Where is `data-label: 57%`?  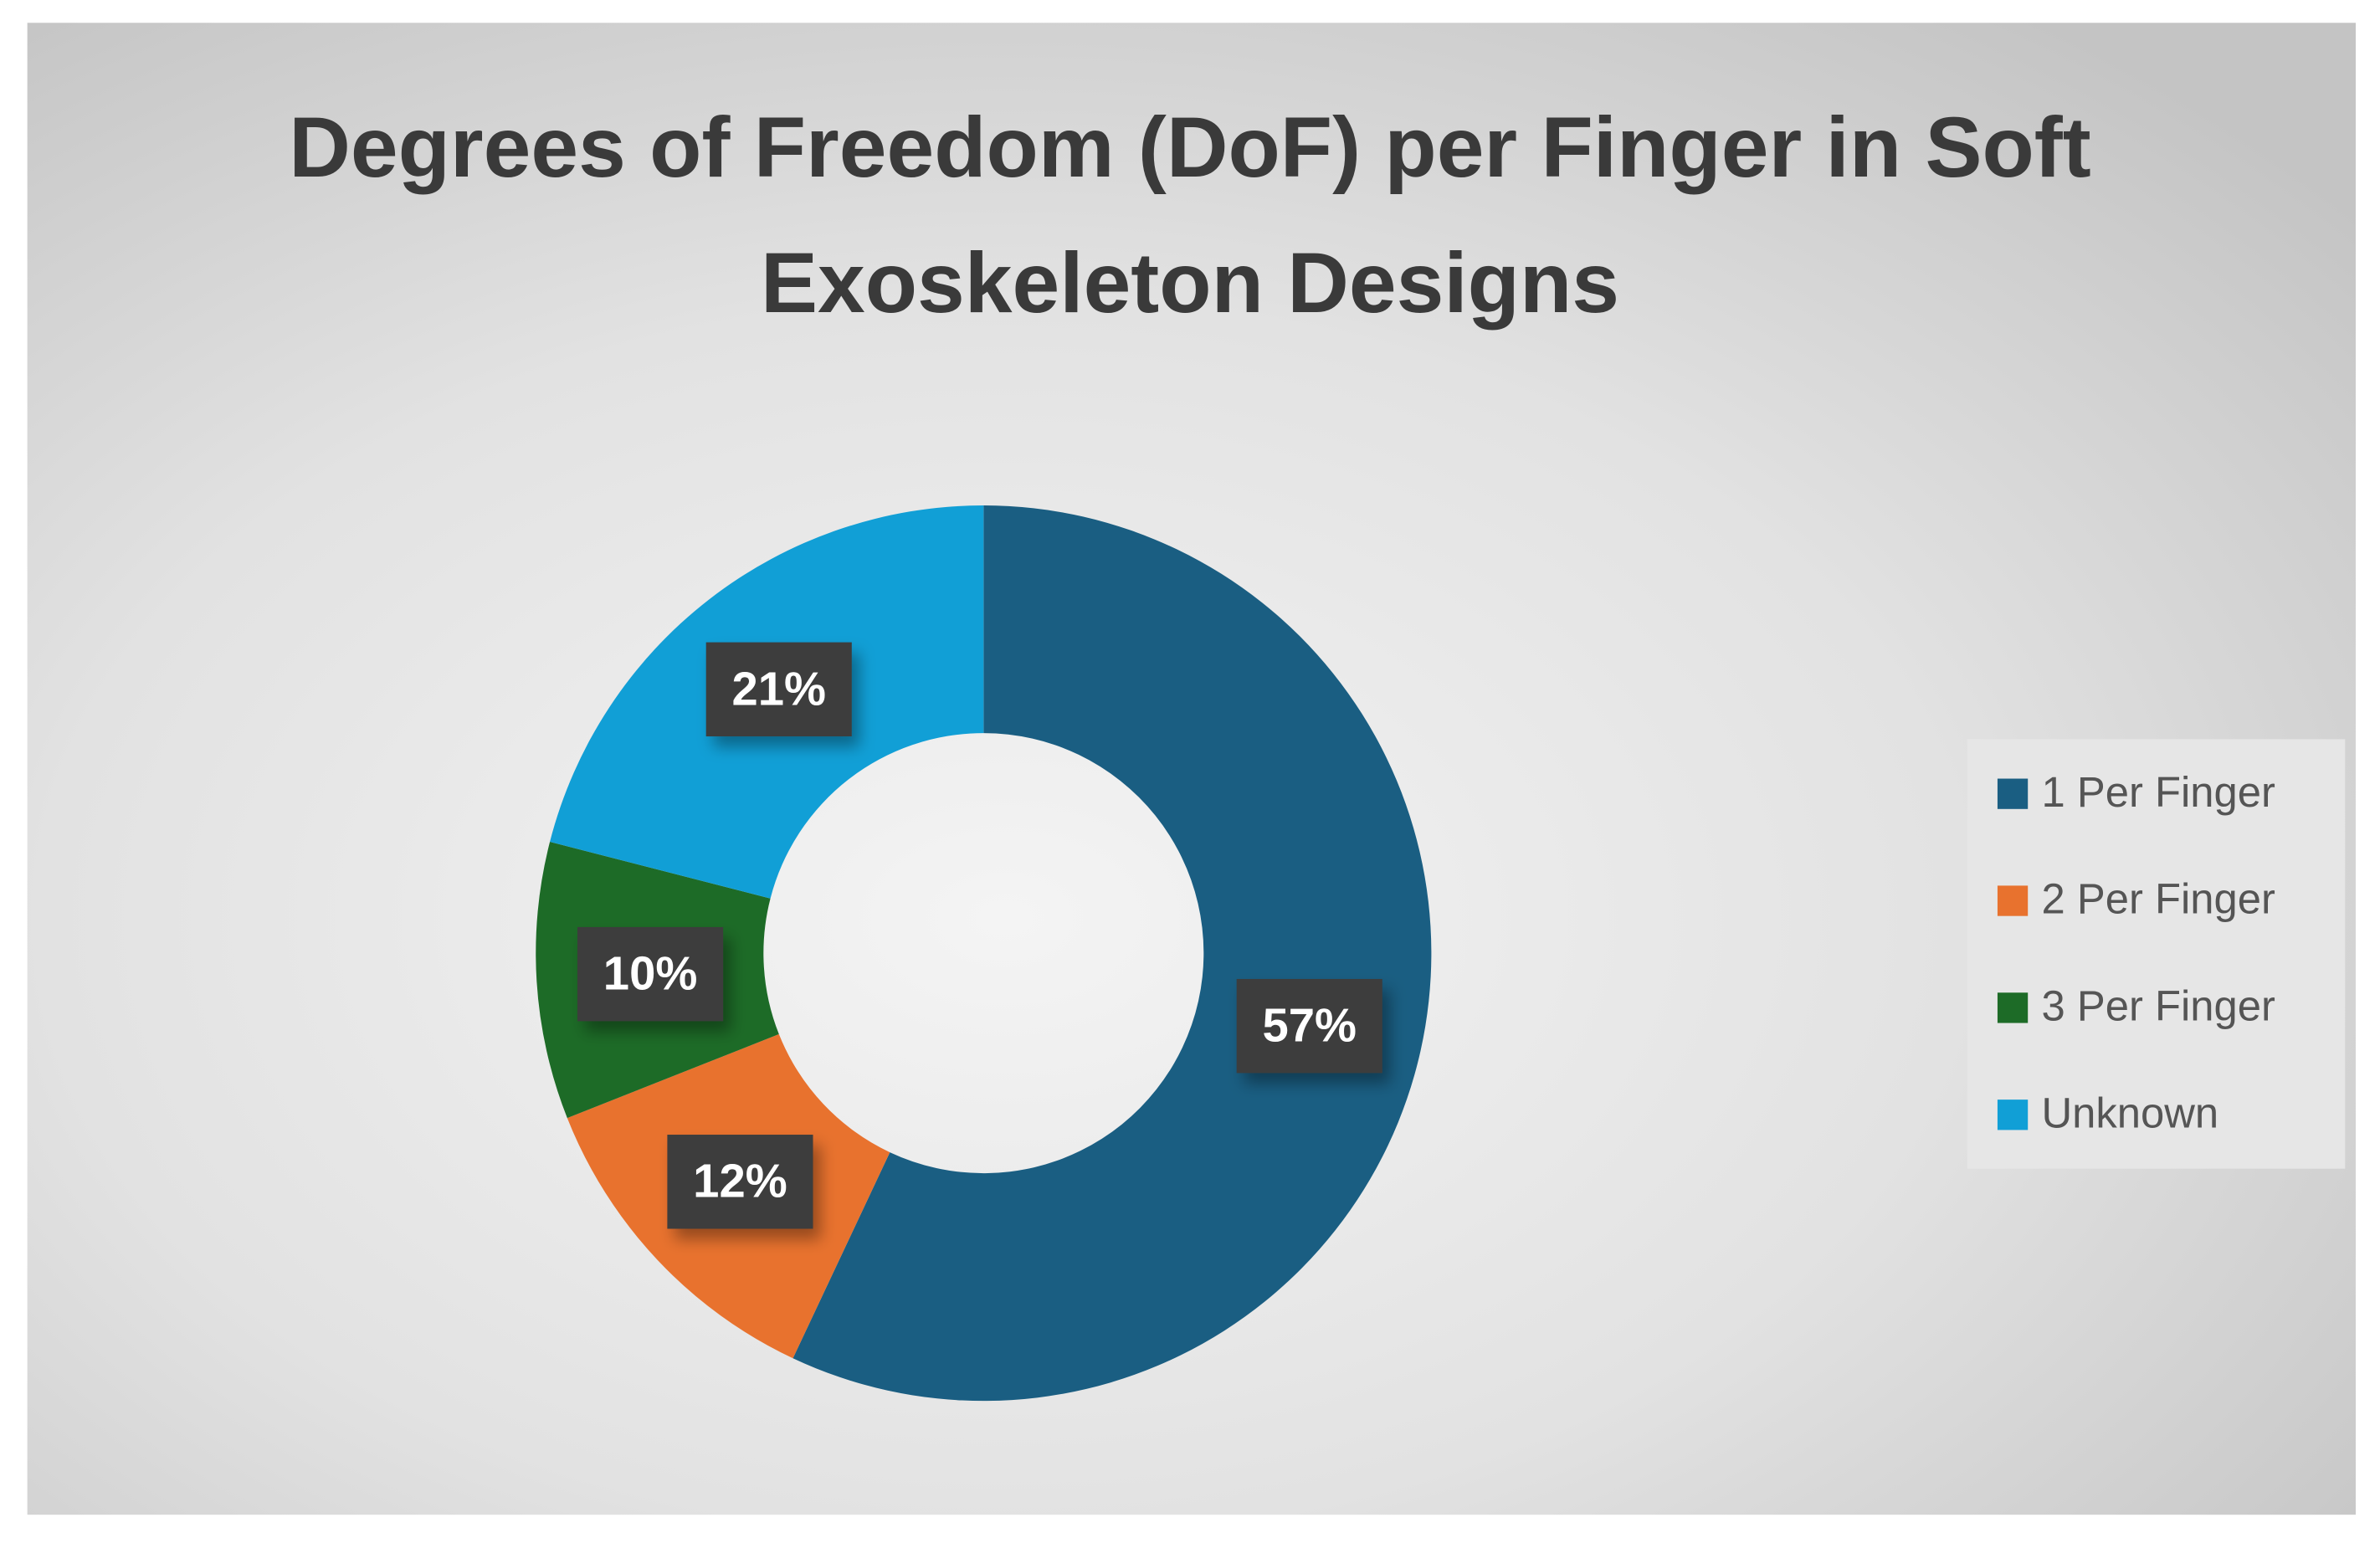 data-label: 57% is located at coordinates (1309, 1025).